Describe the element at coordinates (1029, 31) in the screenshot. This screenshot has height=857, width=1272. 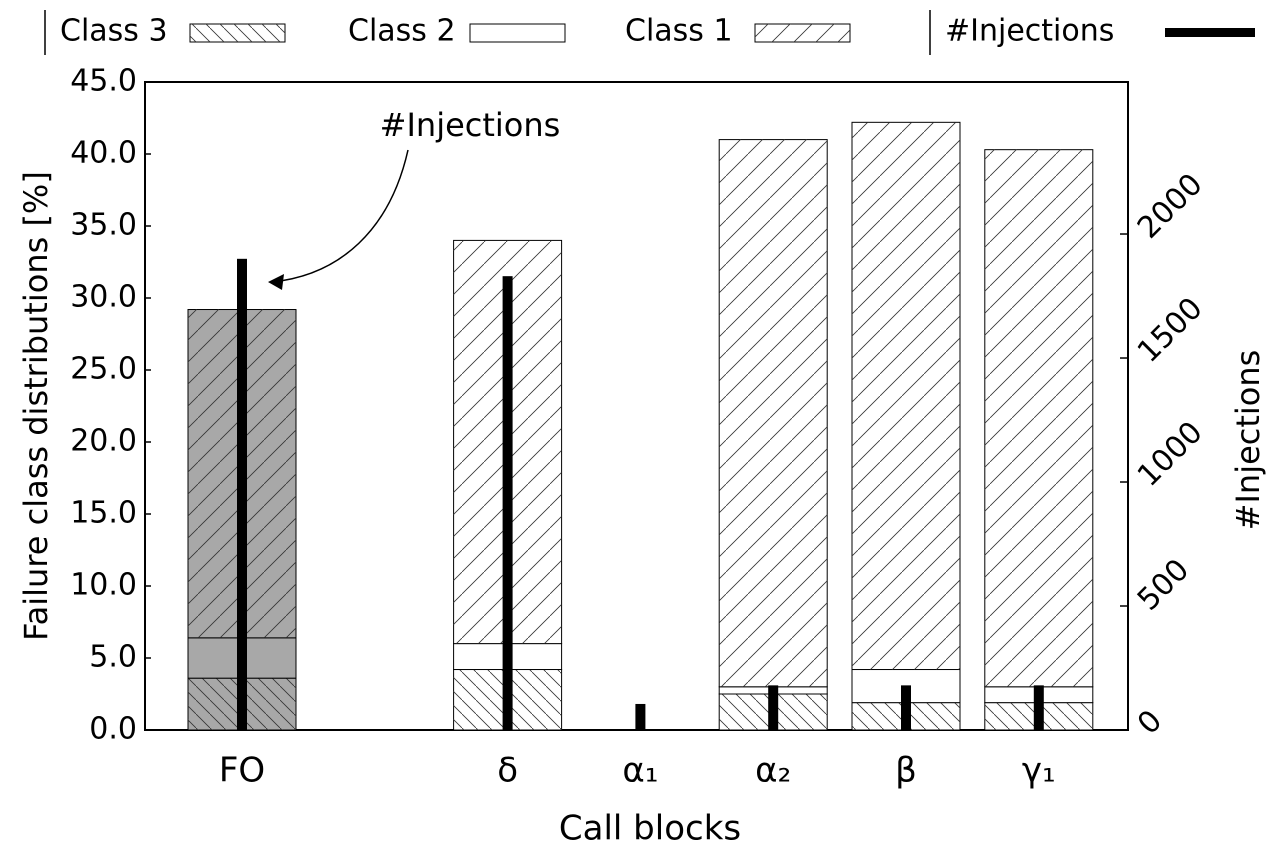
I see `legend-label: #Injections` at that location.